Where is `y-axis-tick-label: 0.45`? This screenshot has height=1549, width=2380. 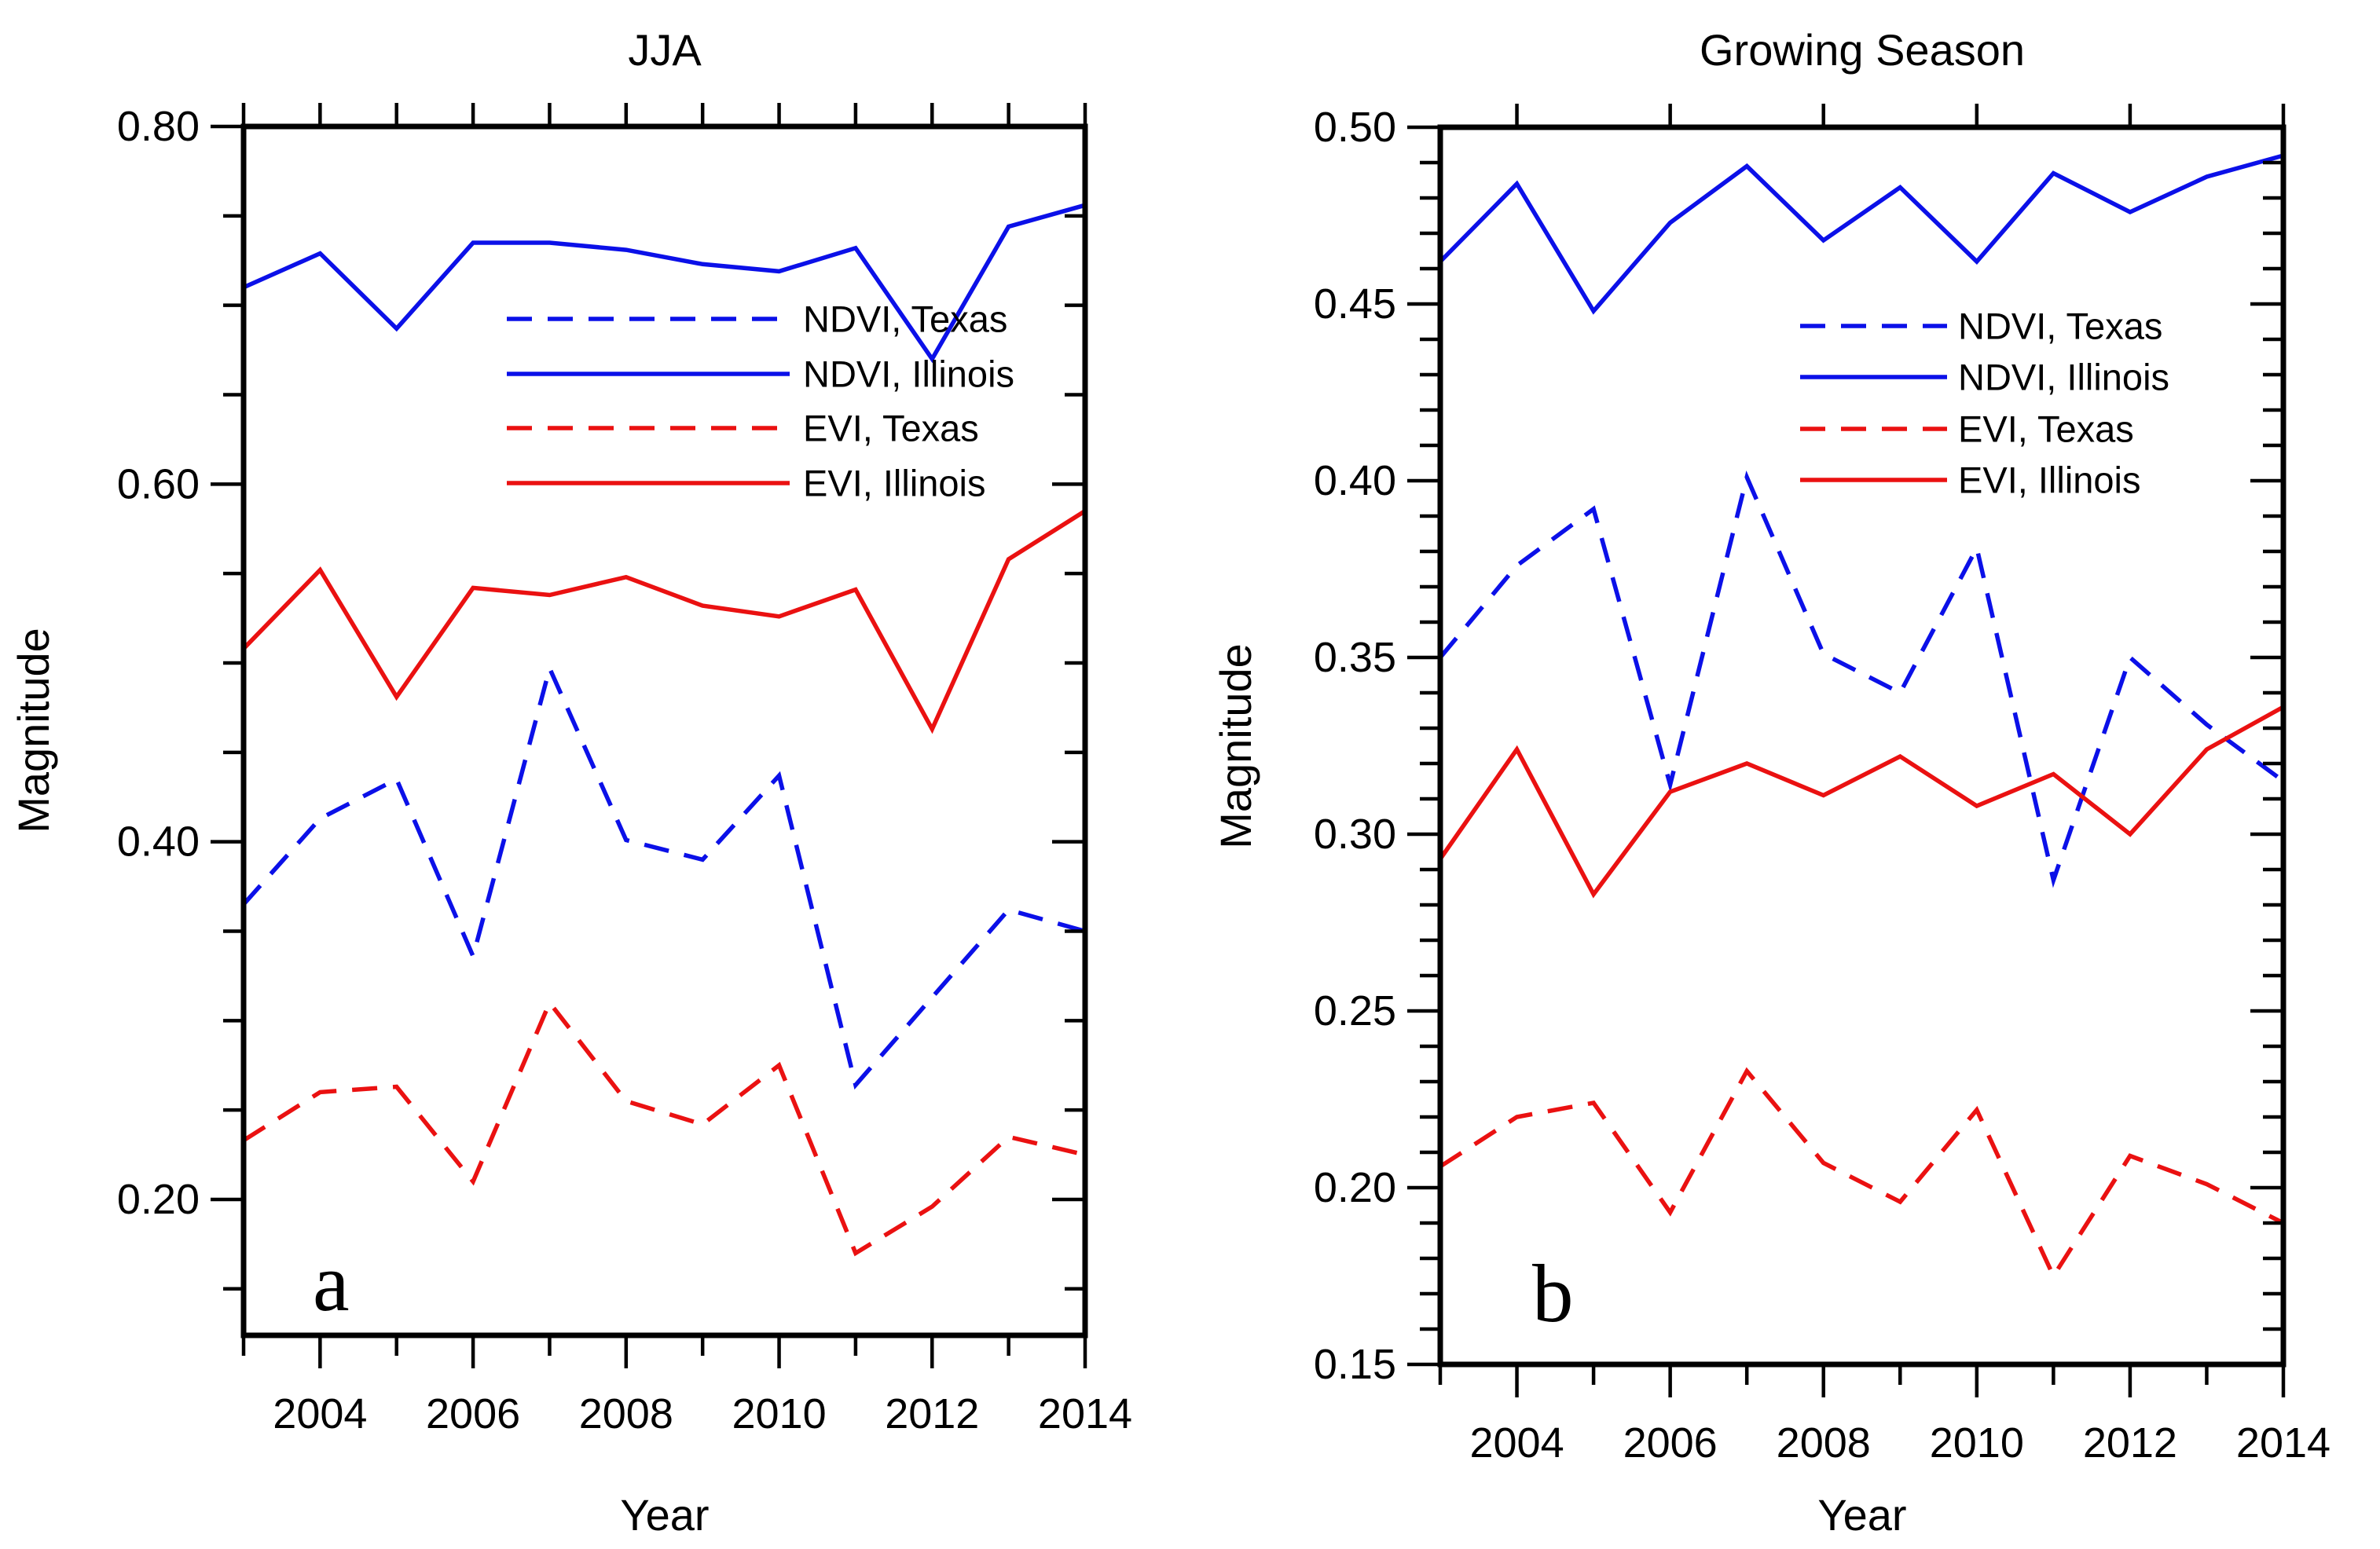 y-axis-tick-label: 0.45 is located at coordinates (1355, 304).